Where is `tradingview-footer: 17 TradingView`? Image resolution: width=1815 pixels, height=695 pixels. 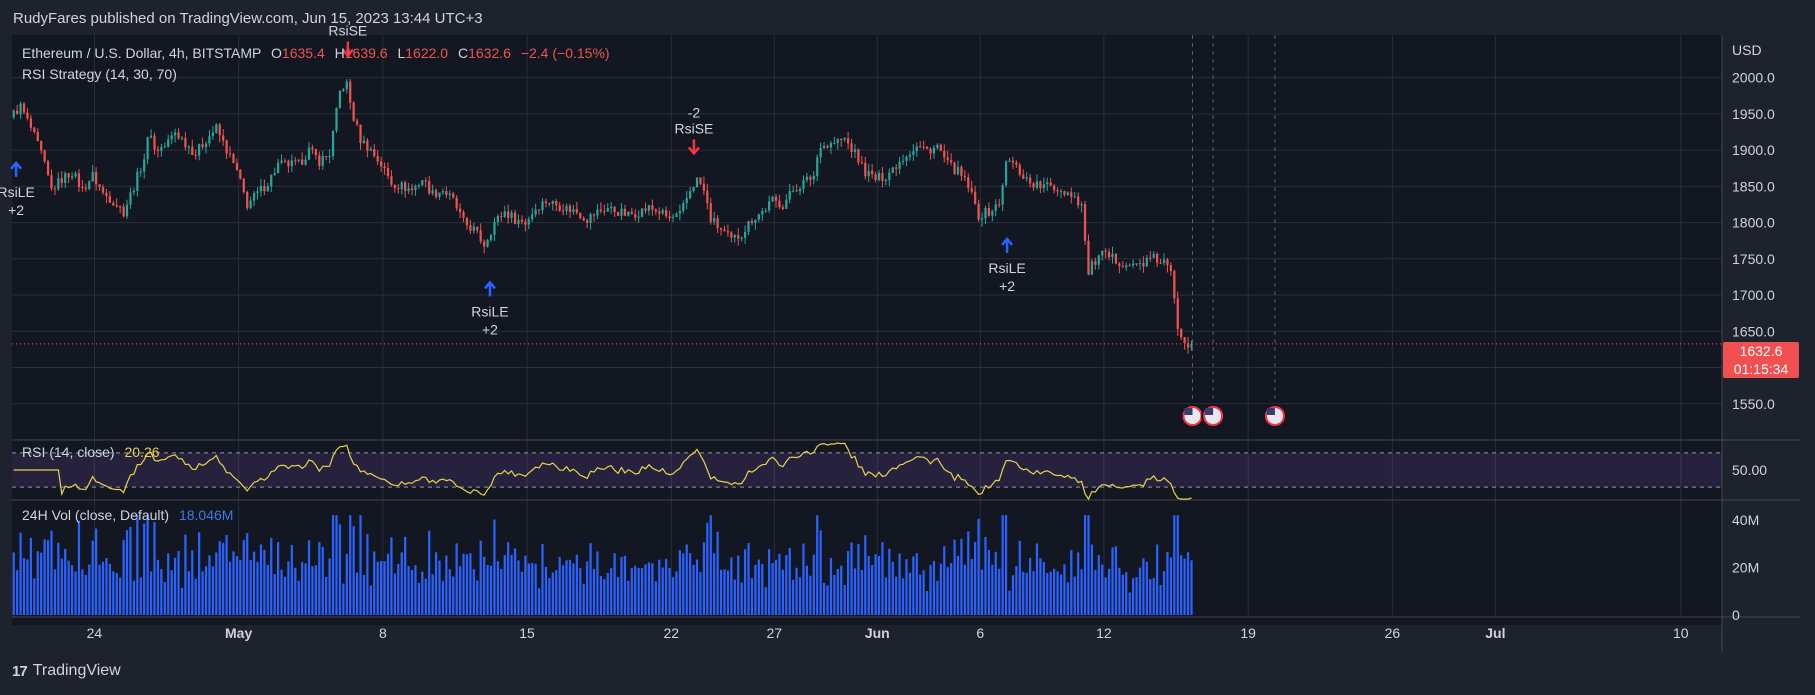 tradingview-footer: 17 TradingView is located at coordinates (66, 671).